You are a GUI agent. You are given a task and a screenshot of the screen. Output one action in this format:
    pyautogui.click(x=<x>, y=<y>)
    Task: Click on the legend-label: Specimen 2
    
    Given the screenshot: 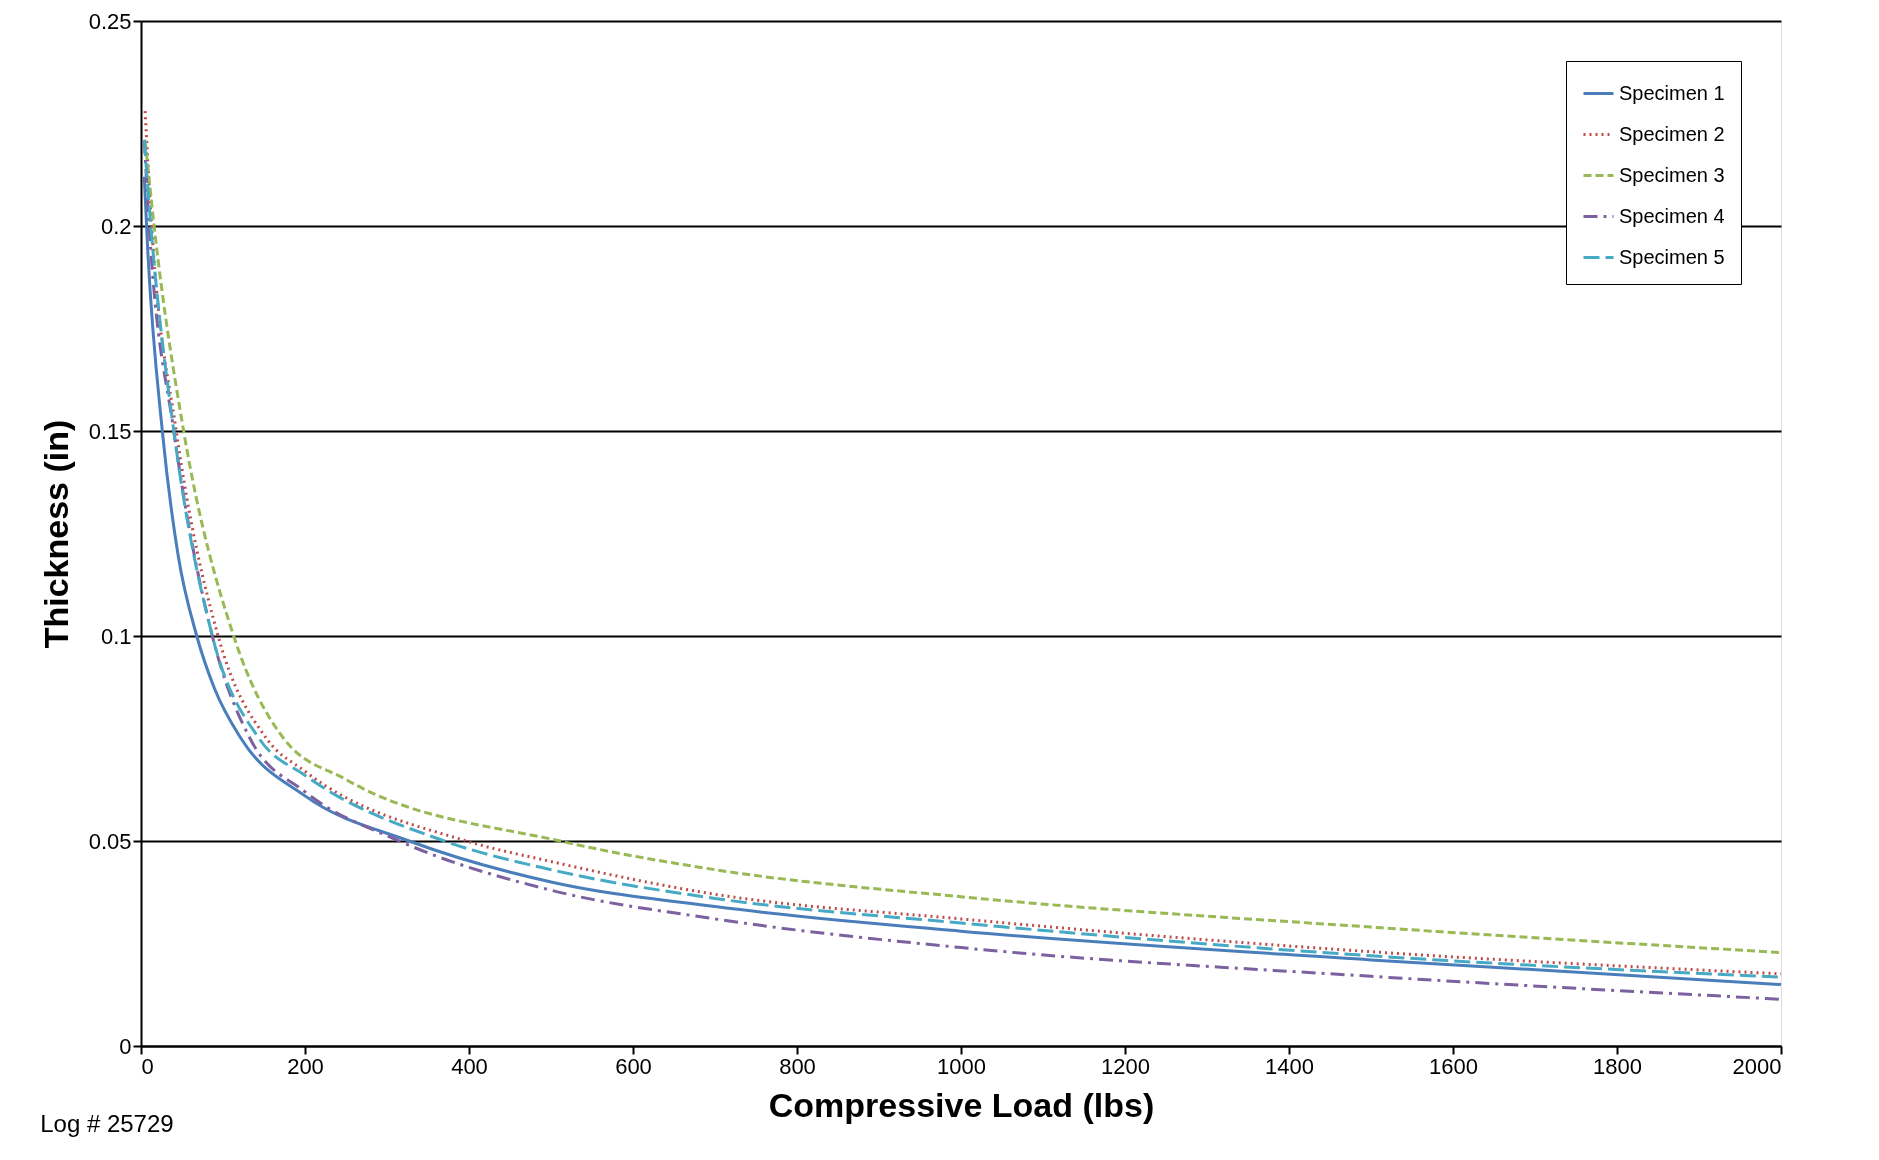 What is the action you would take?
    pyautogui.click(x=1672, y=133)
    